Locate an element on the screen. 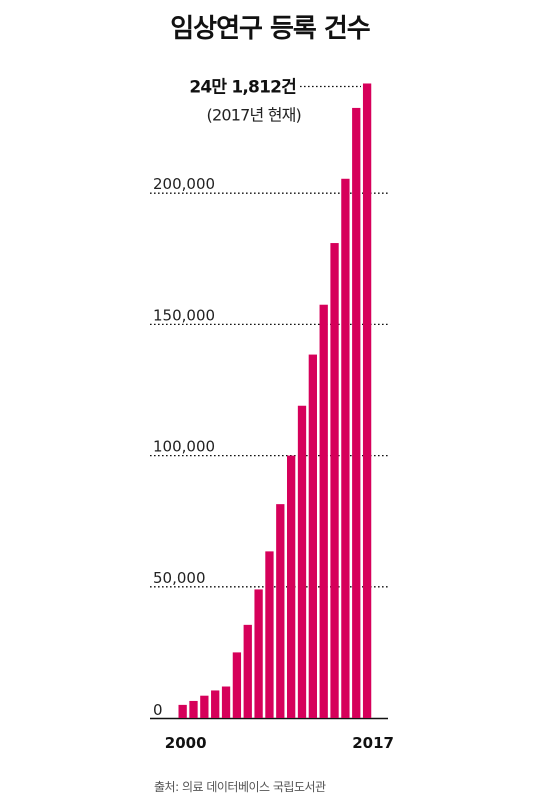 The height and width of the screenshot is (809, 540). bar-2013 is located at coordinates (323, 511).